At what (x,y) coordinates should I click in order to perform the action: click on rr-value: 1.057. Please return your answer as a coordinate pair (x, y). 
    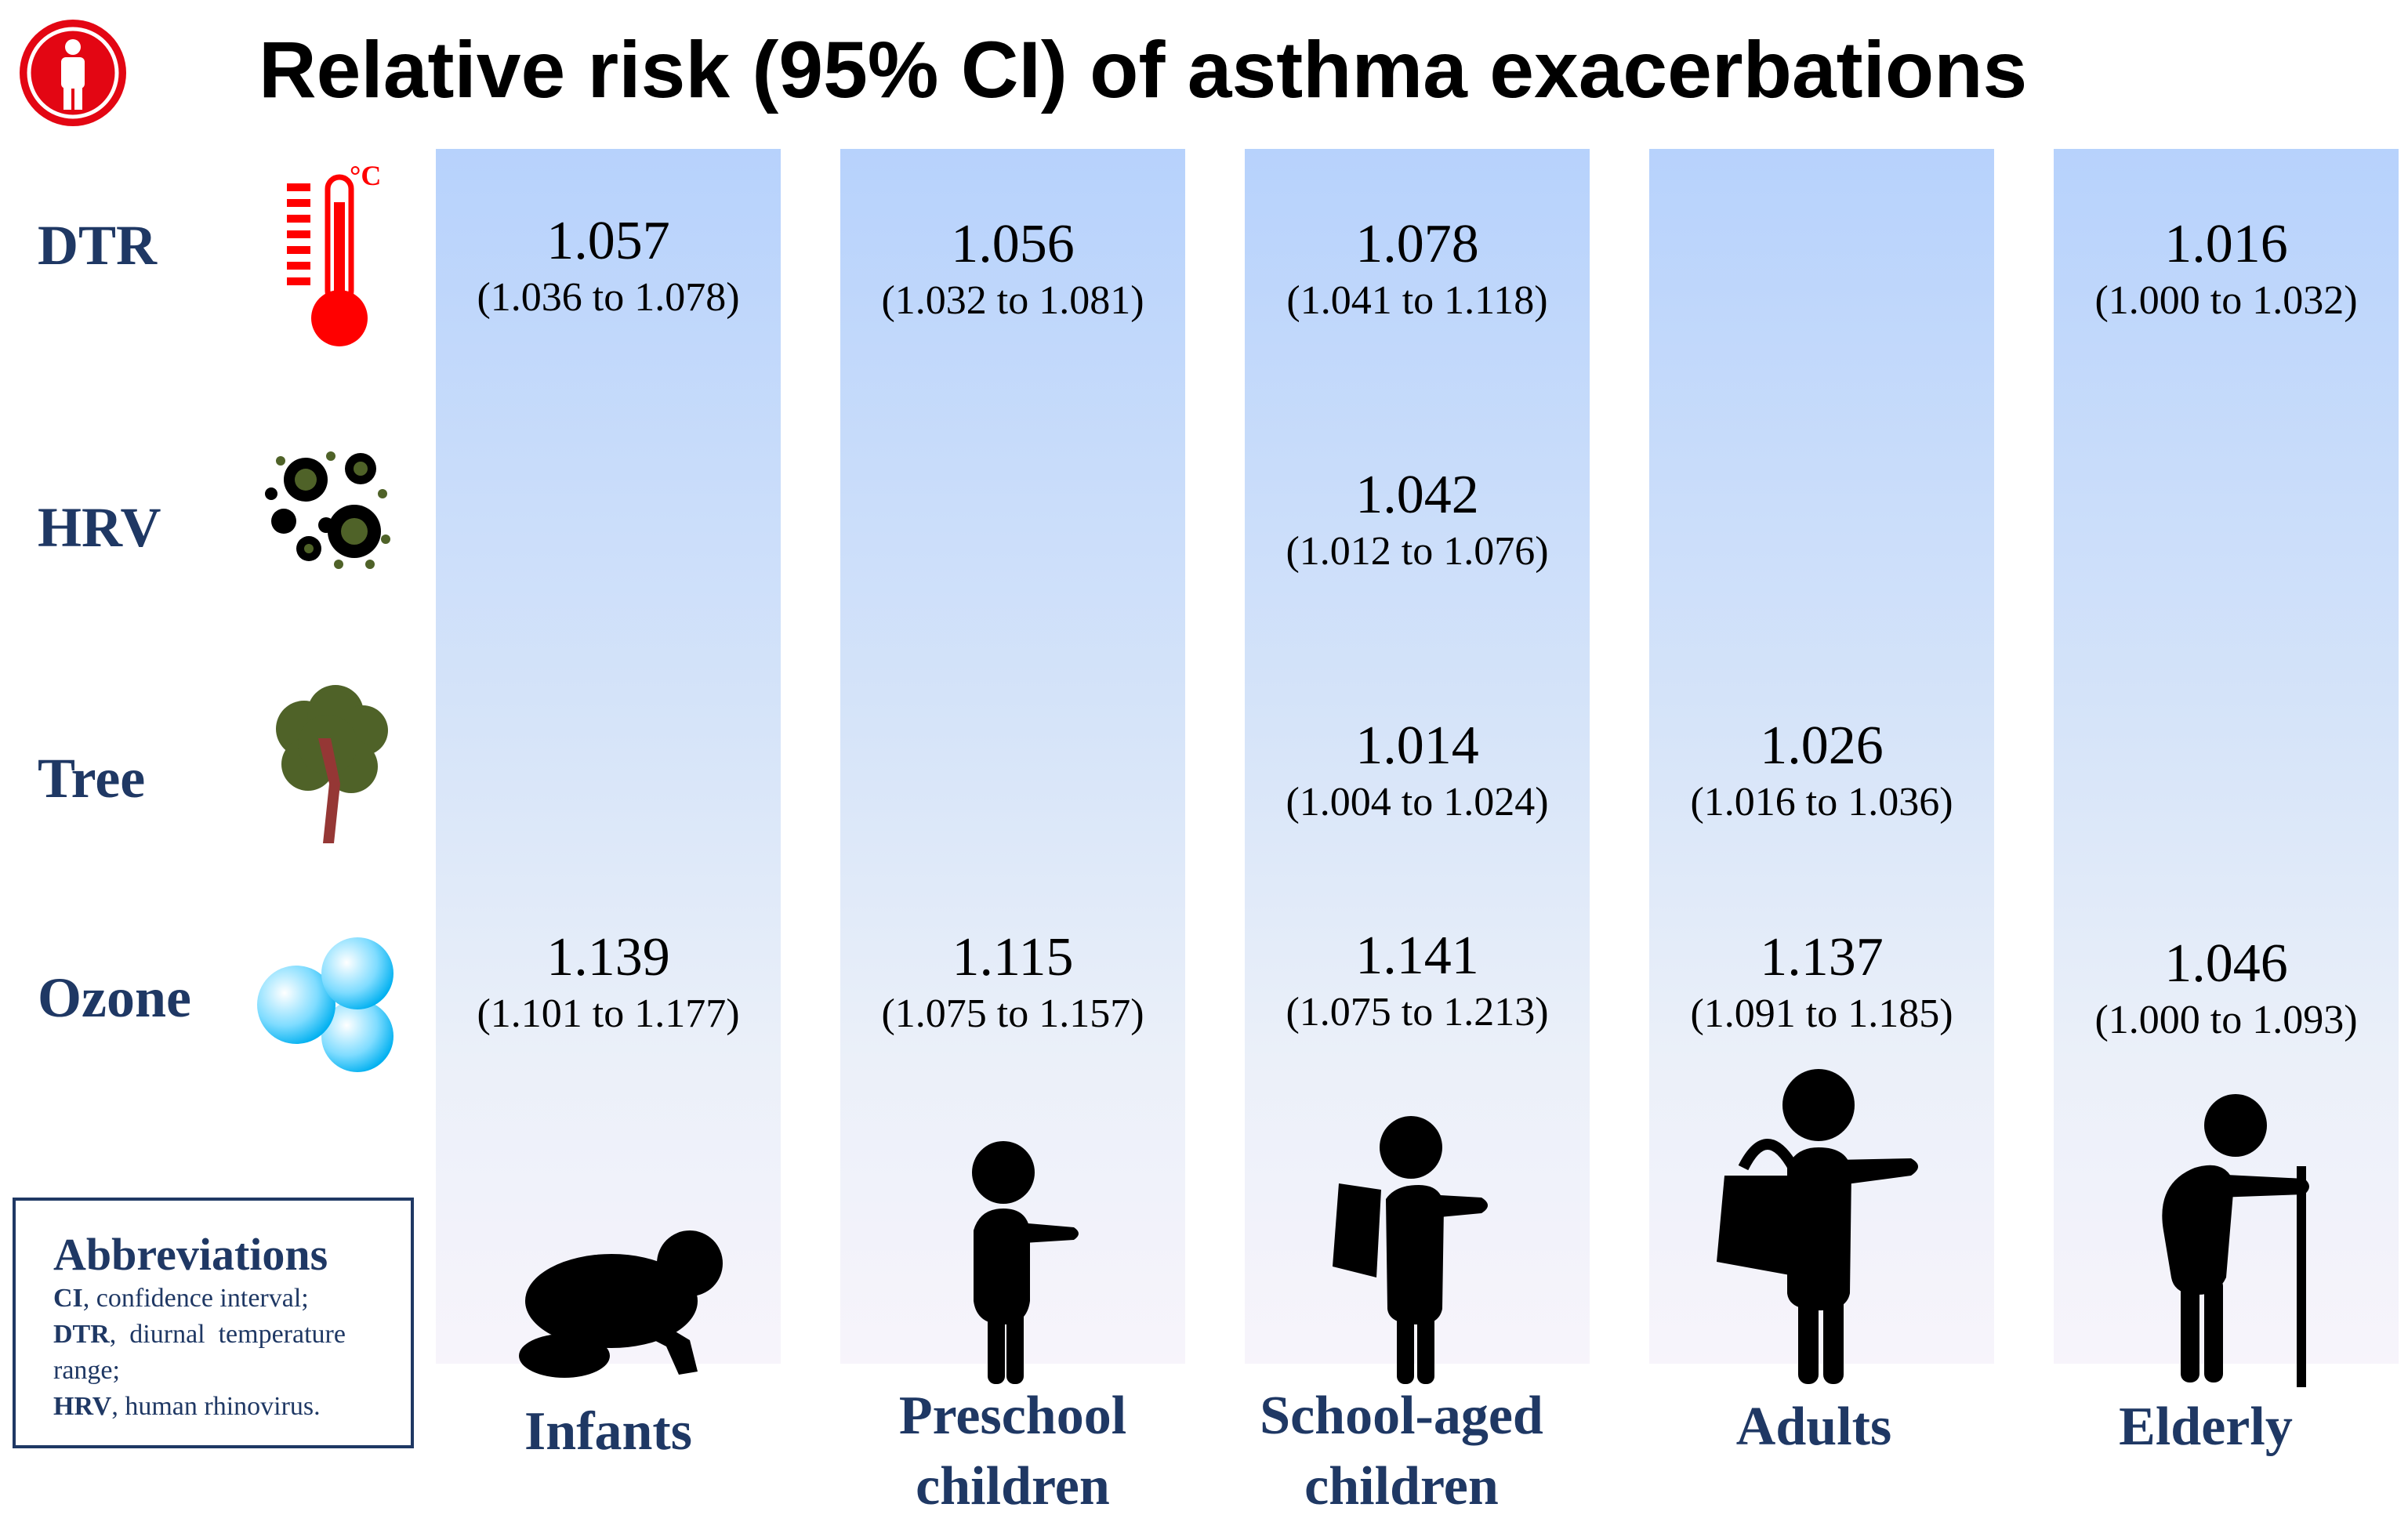
    Looking at the image, I should click on (608, 241).